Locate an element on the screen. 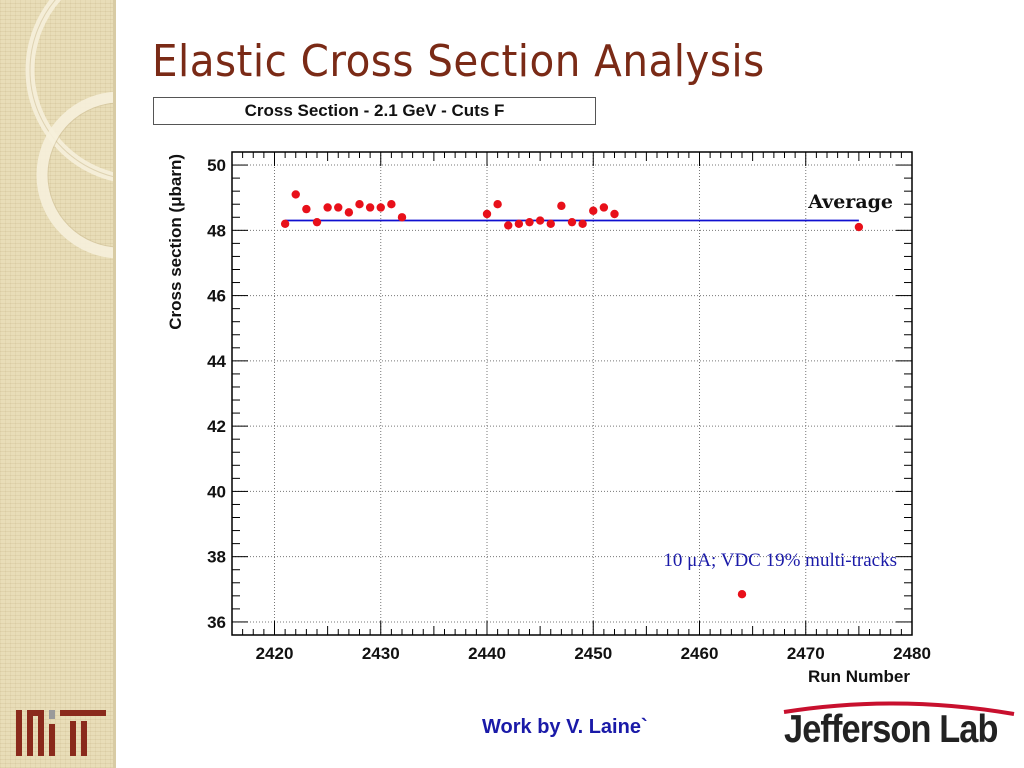  mit-logo is located at coordinates (61, 733).